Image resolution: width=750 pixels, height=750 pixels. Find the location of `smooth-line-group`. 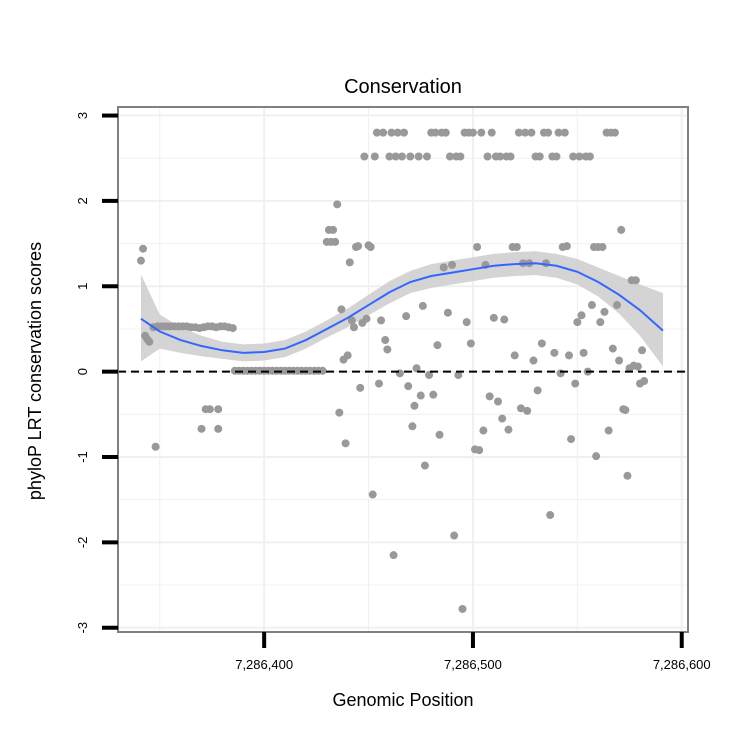

smooth-line-group is located at coordinates (402, 308).